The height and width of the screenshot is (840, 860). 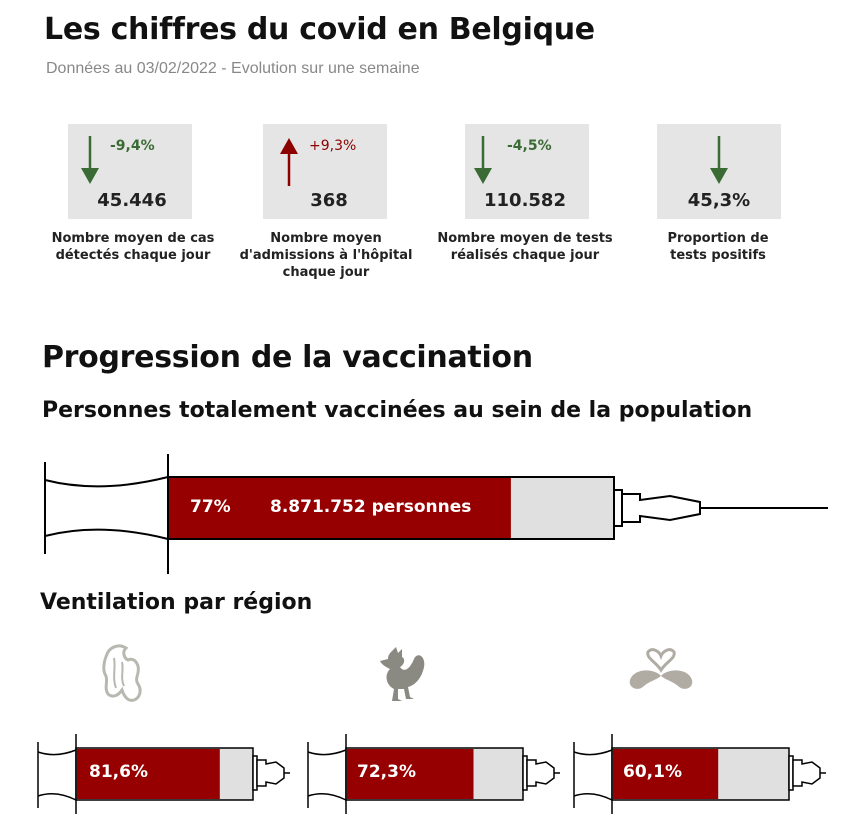 I want to click on syringe-region-wallonia, so click(x=433, y=774).